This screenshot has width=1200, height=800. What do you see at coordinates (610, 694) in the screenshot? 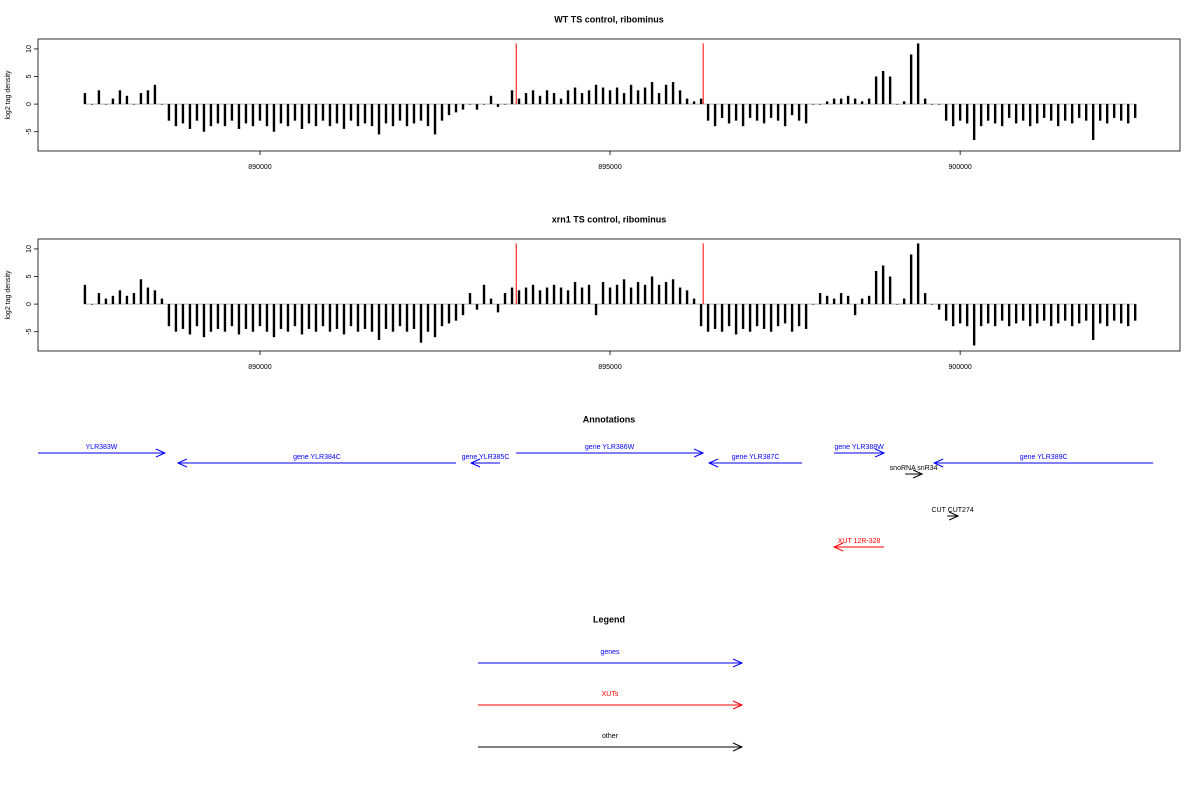
I see `legend-label: XUTs` at bounding box center [610, 694].